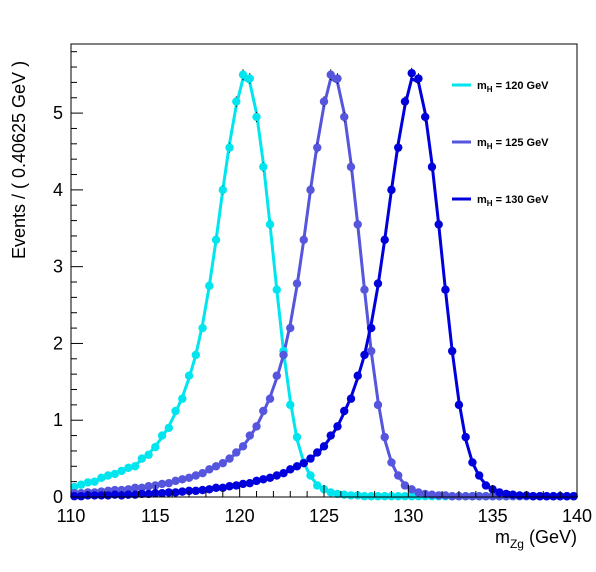 This screenshot has width=596, height=572. What do you see at coordinates (500, 144) in the screenshot?
I see `legend: mH = 120 GeV mH = 125 GeV mH = 130 GeV` at bounding box center [500, 144].